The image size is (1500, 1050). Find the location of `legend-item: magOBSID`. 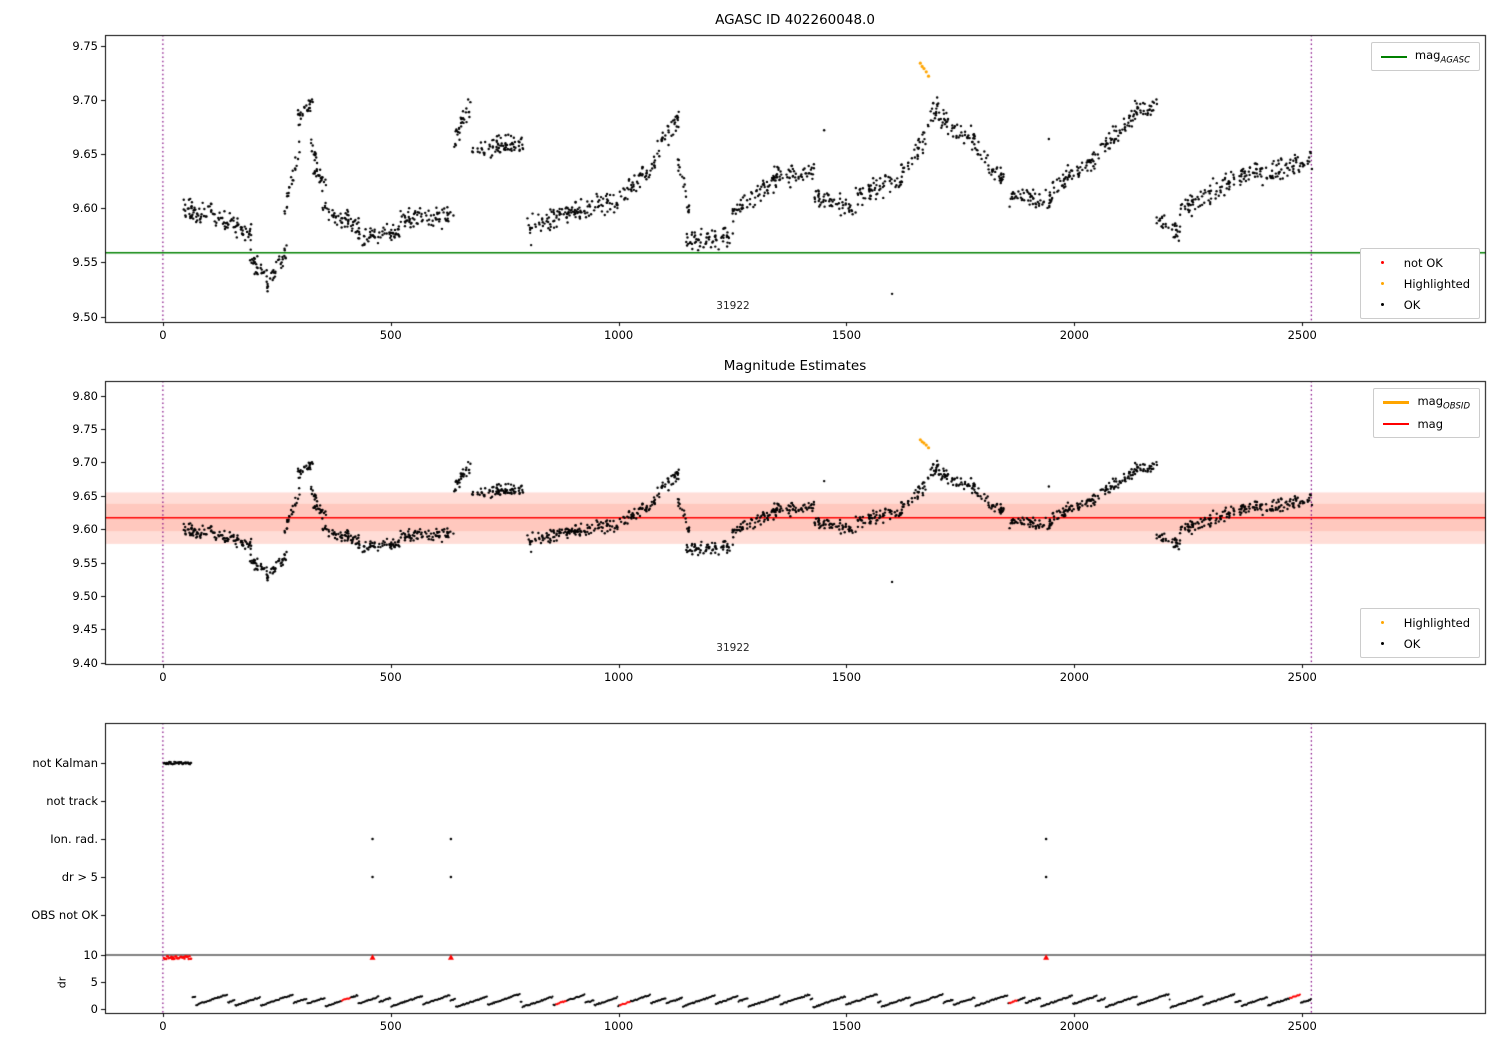

legend-item: magOBSID is located at coordinates (1426, 402).